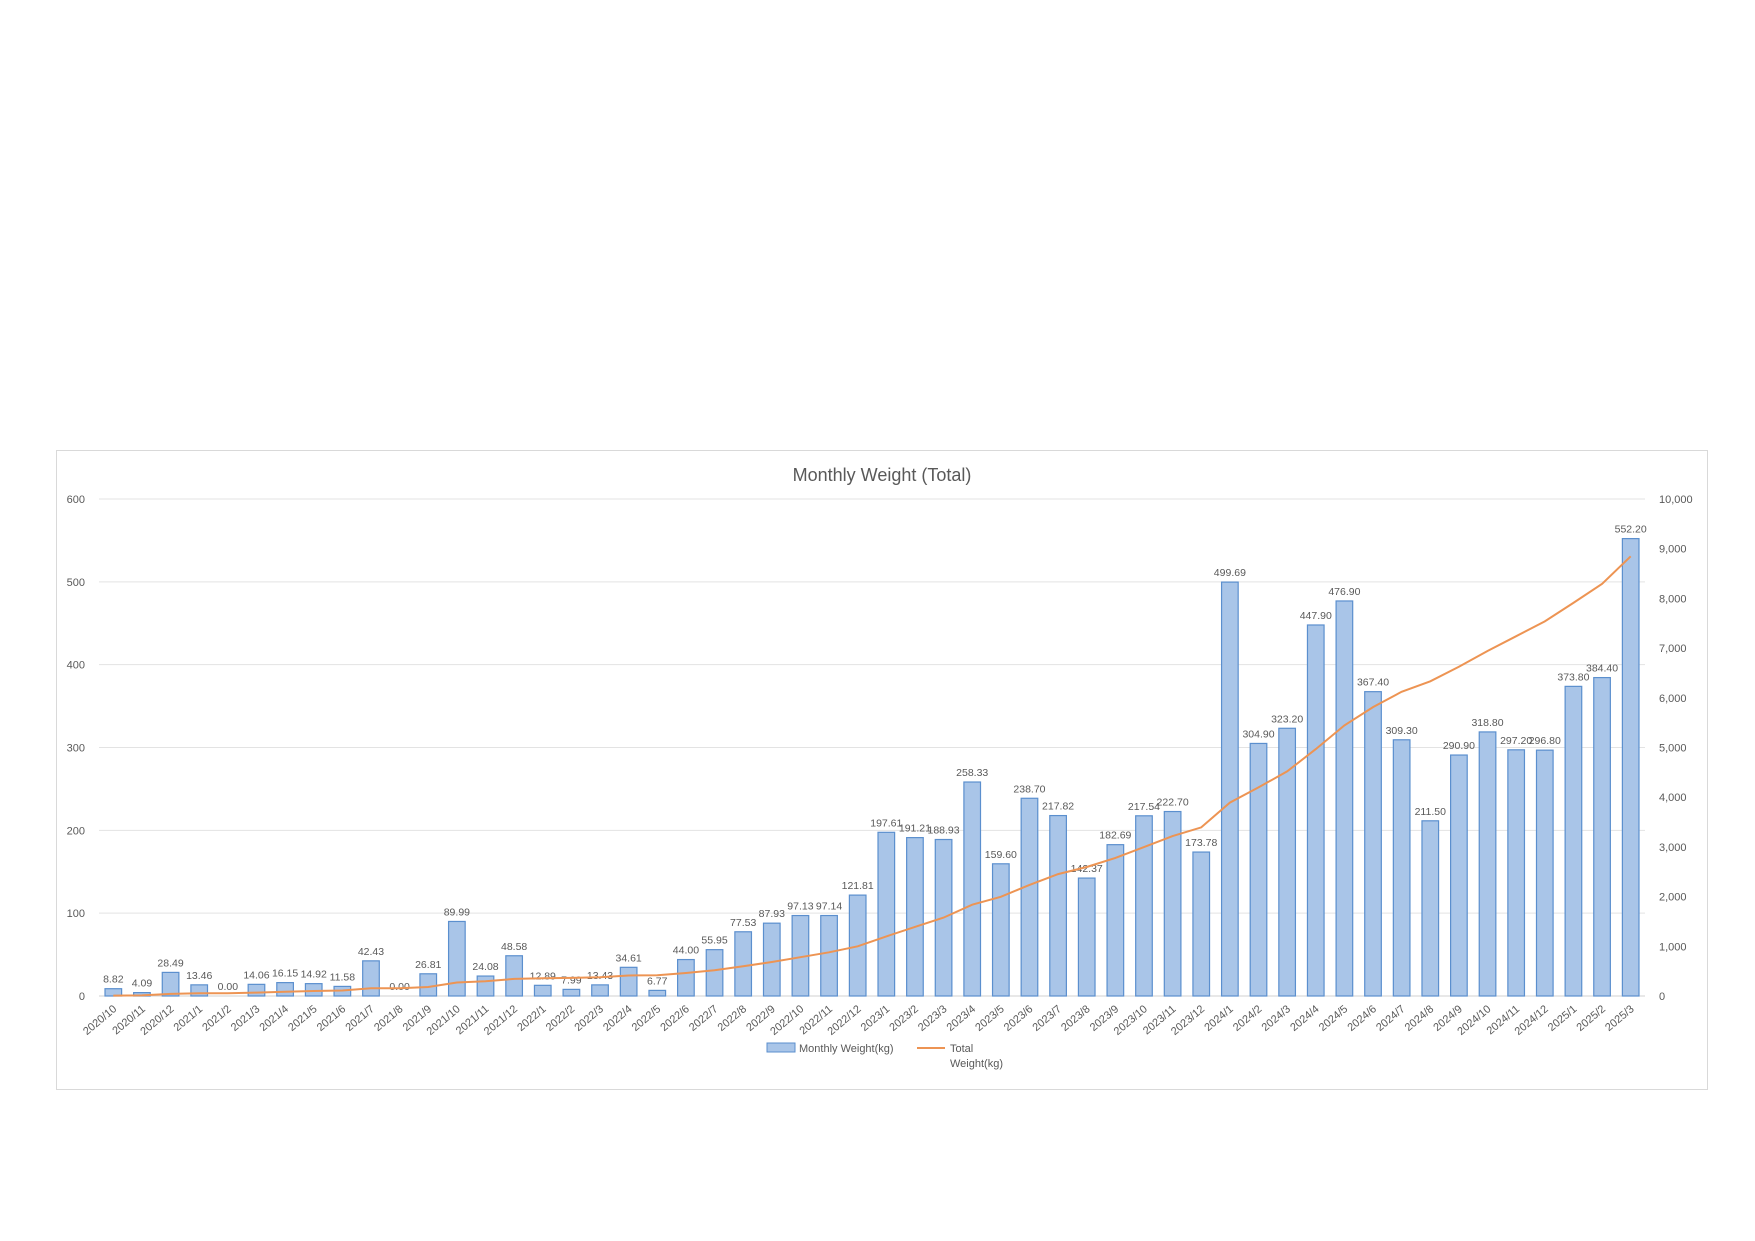 The width and height of the screenshot is (1755, 1241). What do you see at coordinates (976, 1064) in the screenshot?
I see `legend-label-total-line2: Weight(kg)` at bounding box center [976, 1064].